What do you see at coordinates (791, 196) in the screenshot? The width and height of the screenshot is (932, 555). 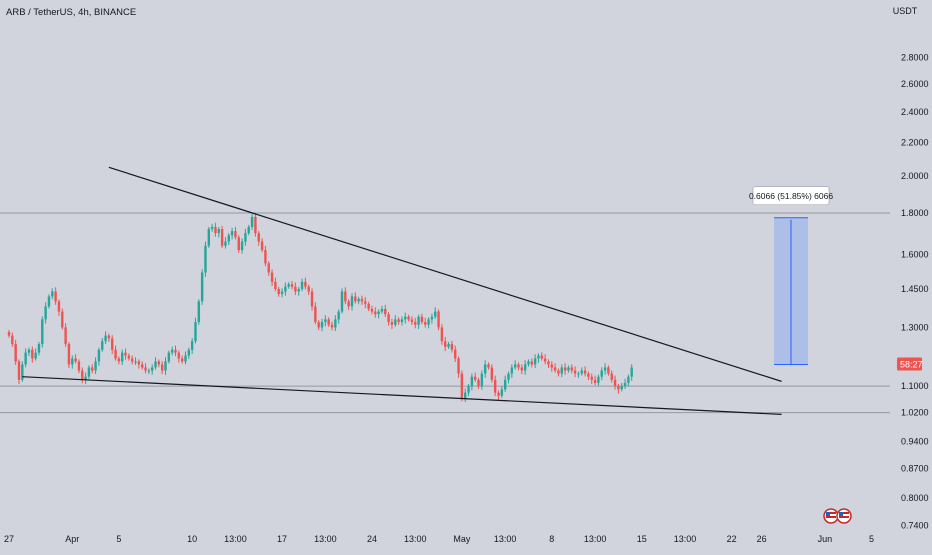 I see `measure-label-box` at bounding box center [791, 196].